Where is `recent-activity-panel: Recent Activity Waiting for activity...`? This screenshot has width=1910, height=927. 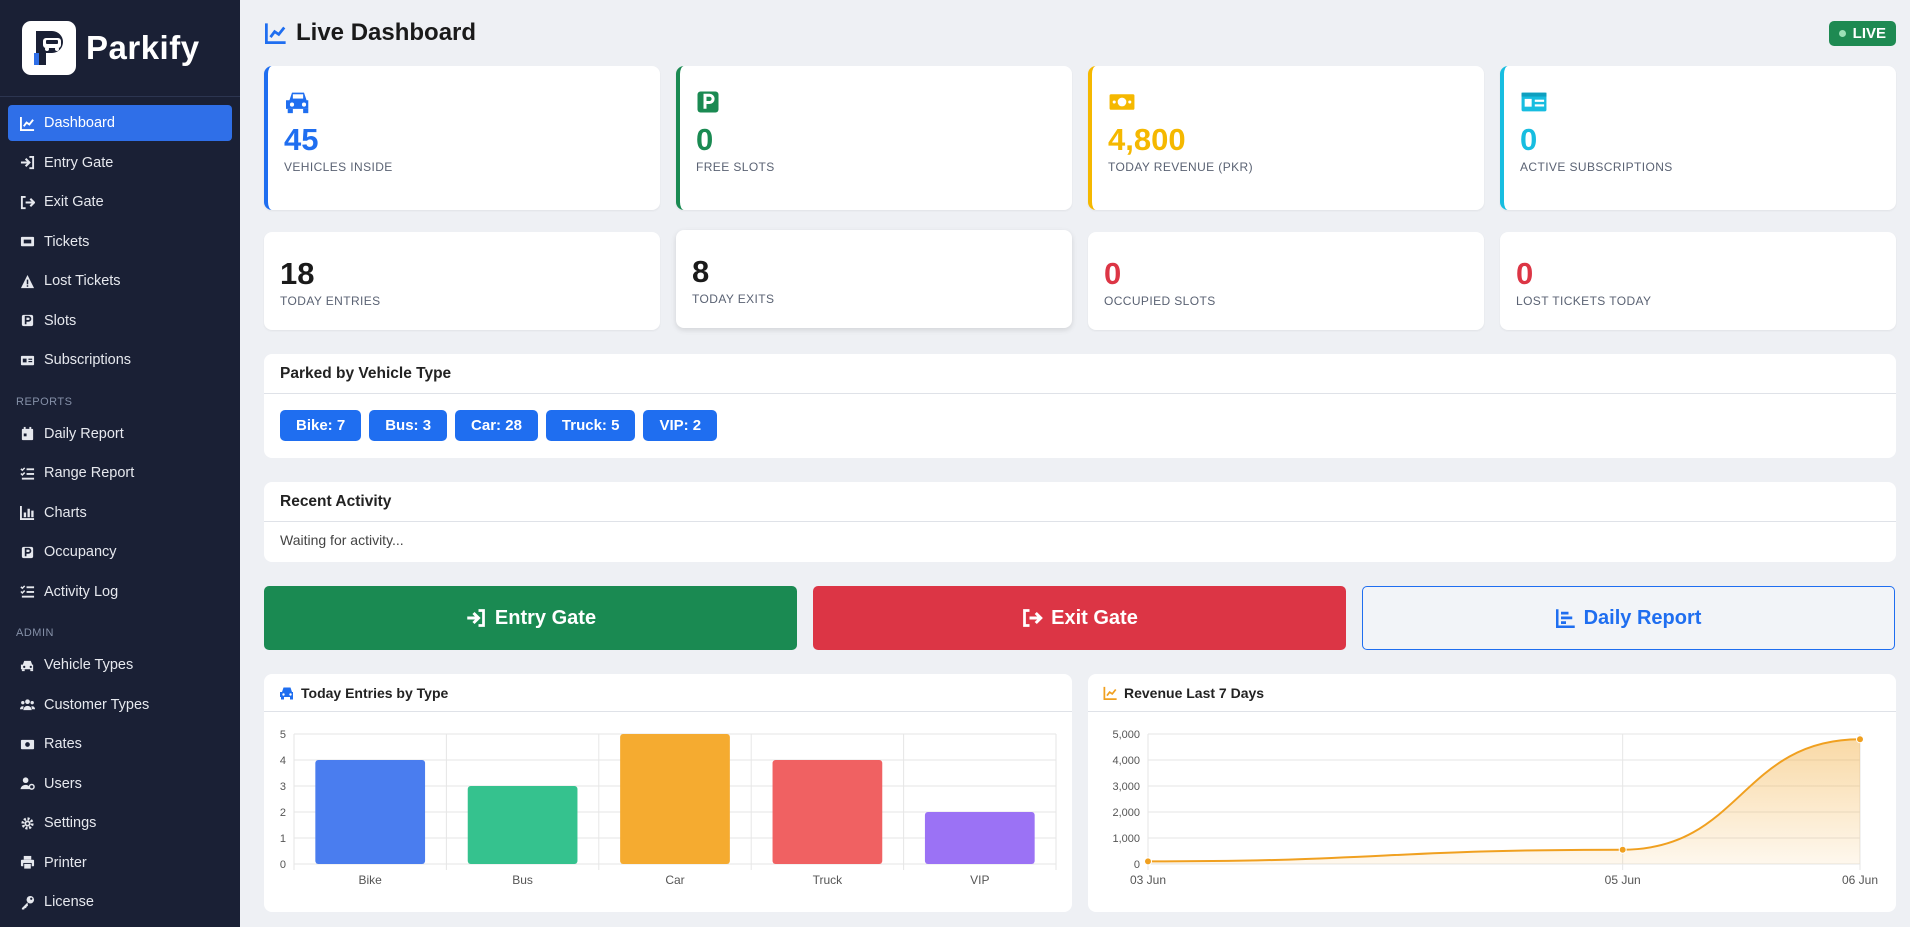 recent-activity-panel: Recent Activity Waiting for activity... is located at coordinates (1080, 522).